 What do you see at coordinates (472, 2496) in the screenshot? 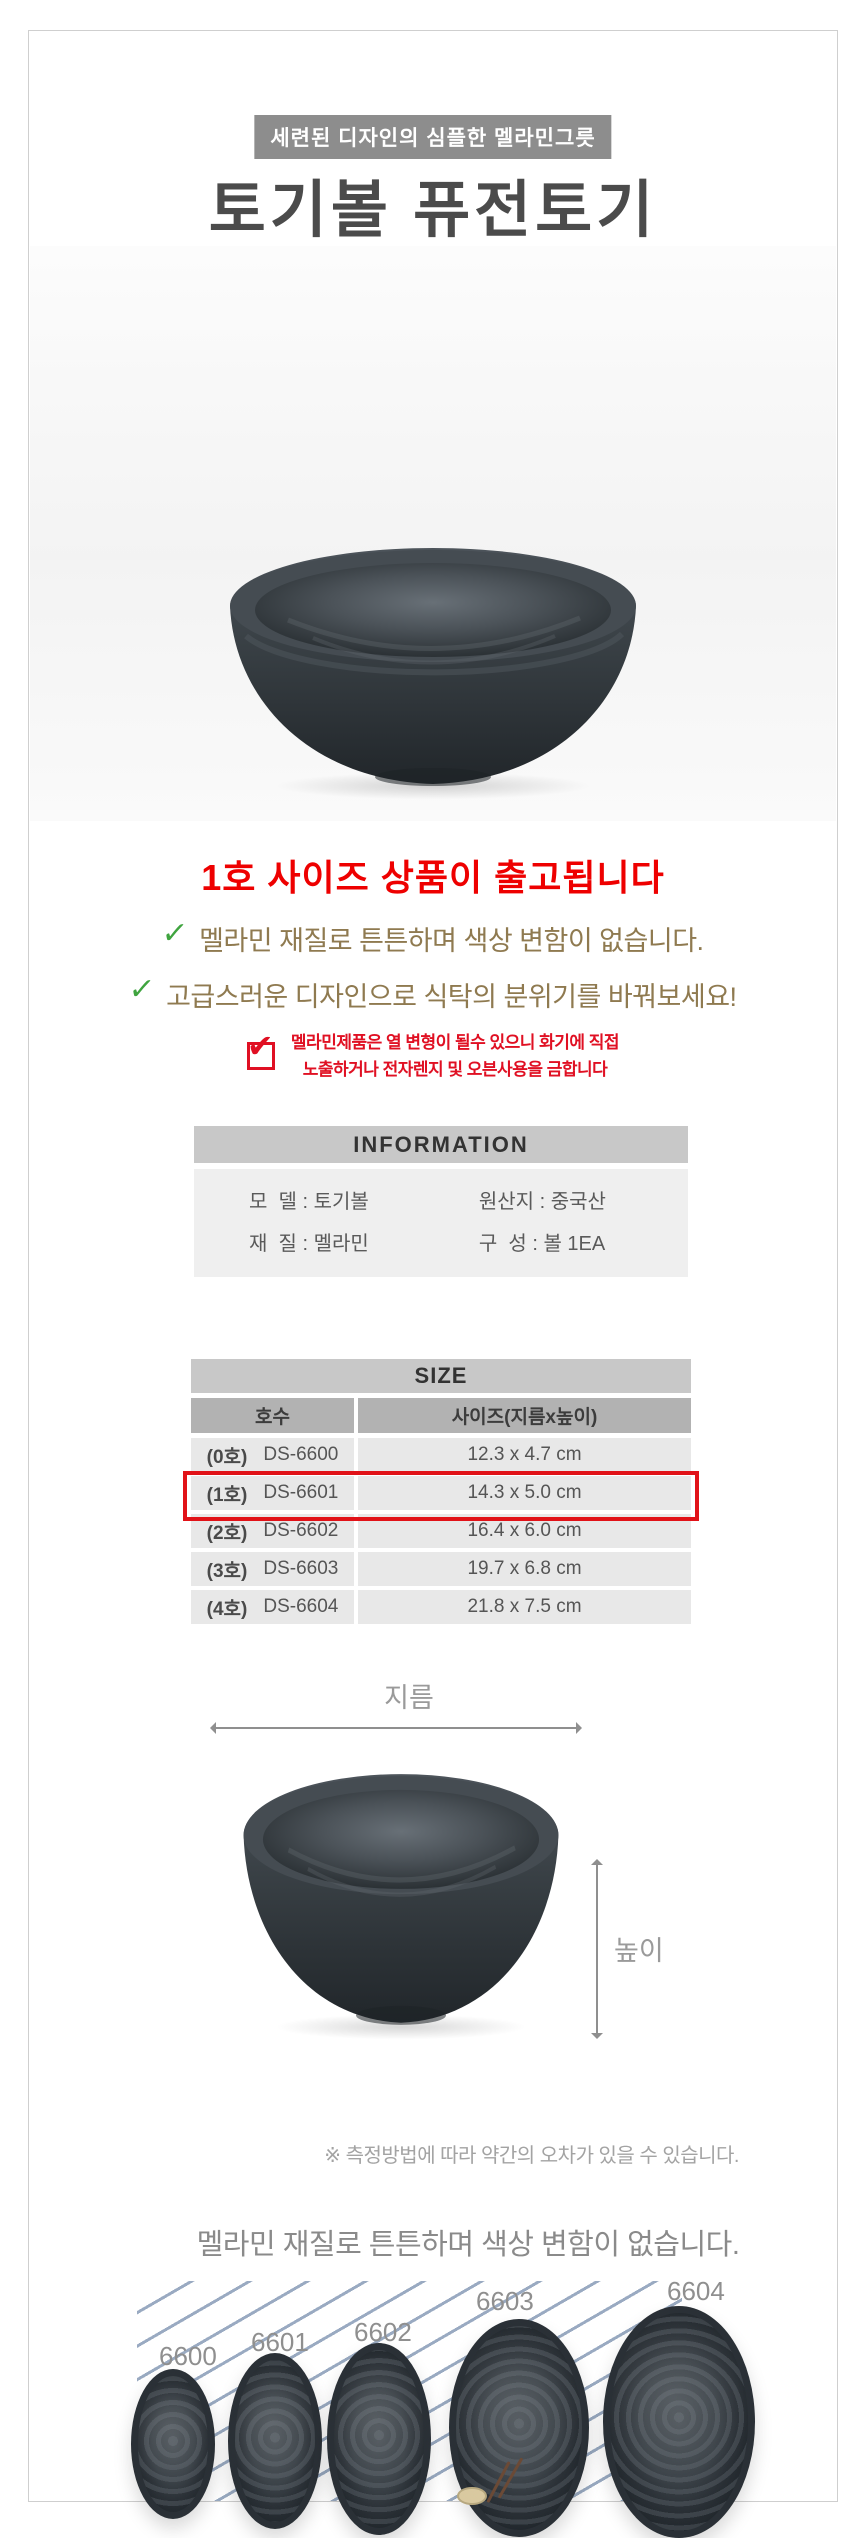
I see `small-dish` at bounding box center [472, 2496].